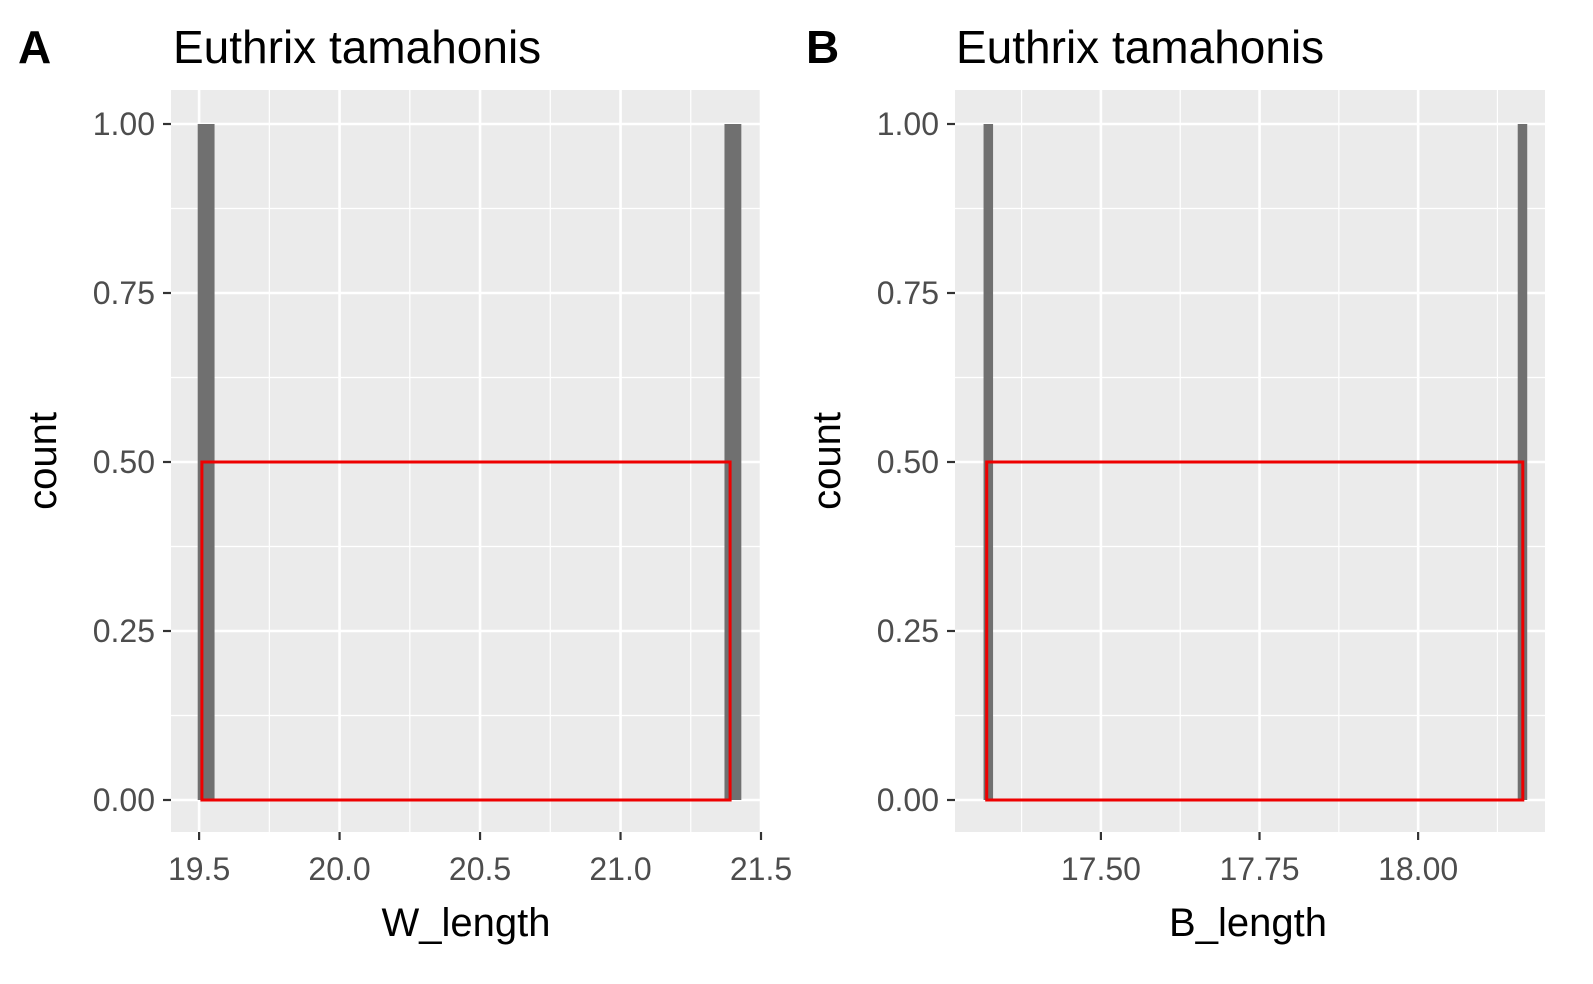 Image resolution: width=1593 pixels, height=984 pixels. Describe the element at coordinates (761, 869) in the screenshot. I see `x-tick-label: 21.5` at that location.